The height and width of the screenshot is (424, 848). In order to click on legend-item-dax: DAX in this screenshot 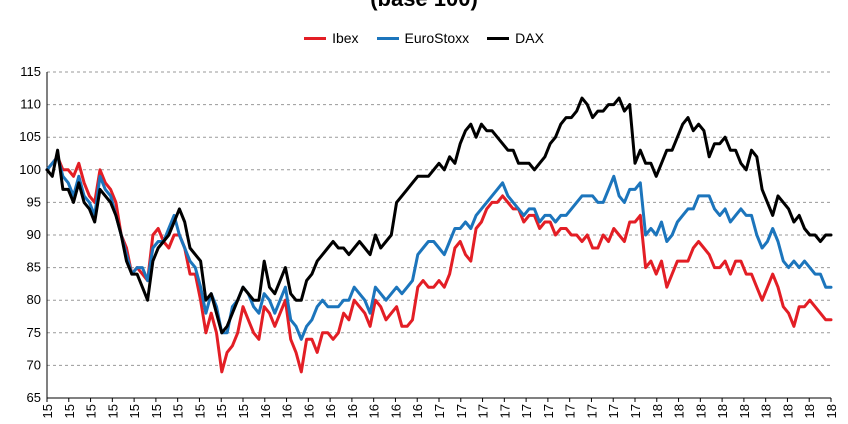, I will do `click(515, 38)`.